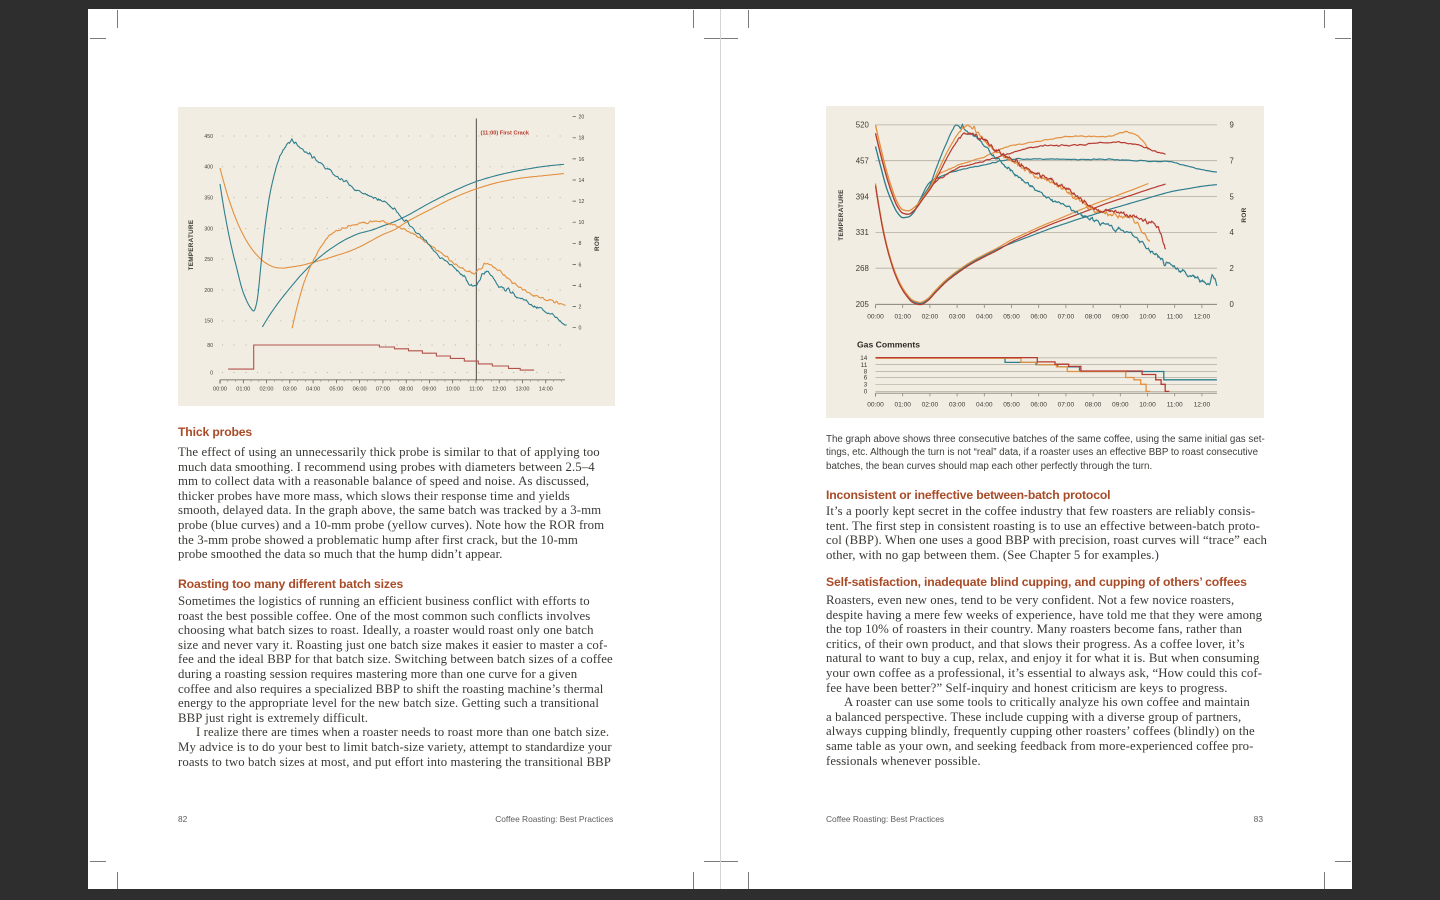  Describe the element at coordinates (864, 365) in the screenshot. I see `svg-text: 11` at that location.